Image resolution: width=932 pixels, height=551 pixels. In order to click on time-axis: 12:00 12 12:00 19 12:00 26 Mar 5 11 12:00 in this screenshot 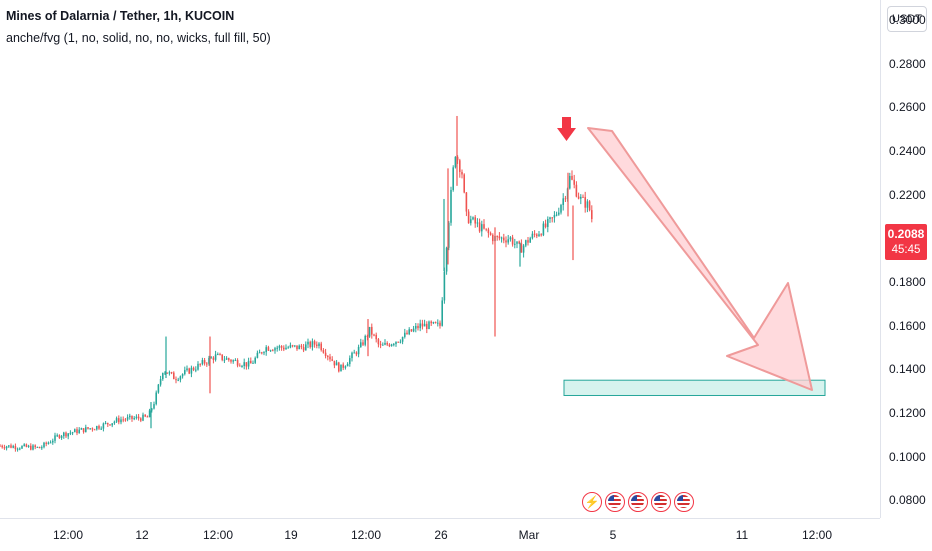, I will do `click(440, 534)`.